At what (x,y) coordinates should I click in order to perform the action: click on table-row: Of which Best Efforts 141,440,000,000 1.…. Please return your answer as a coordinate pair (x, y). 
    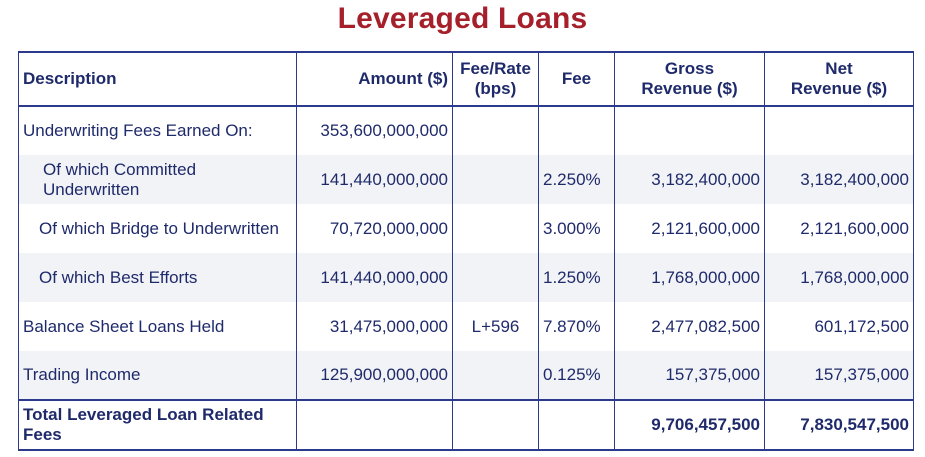
    Looking at the image, I should click on (466, 277).